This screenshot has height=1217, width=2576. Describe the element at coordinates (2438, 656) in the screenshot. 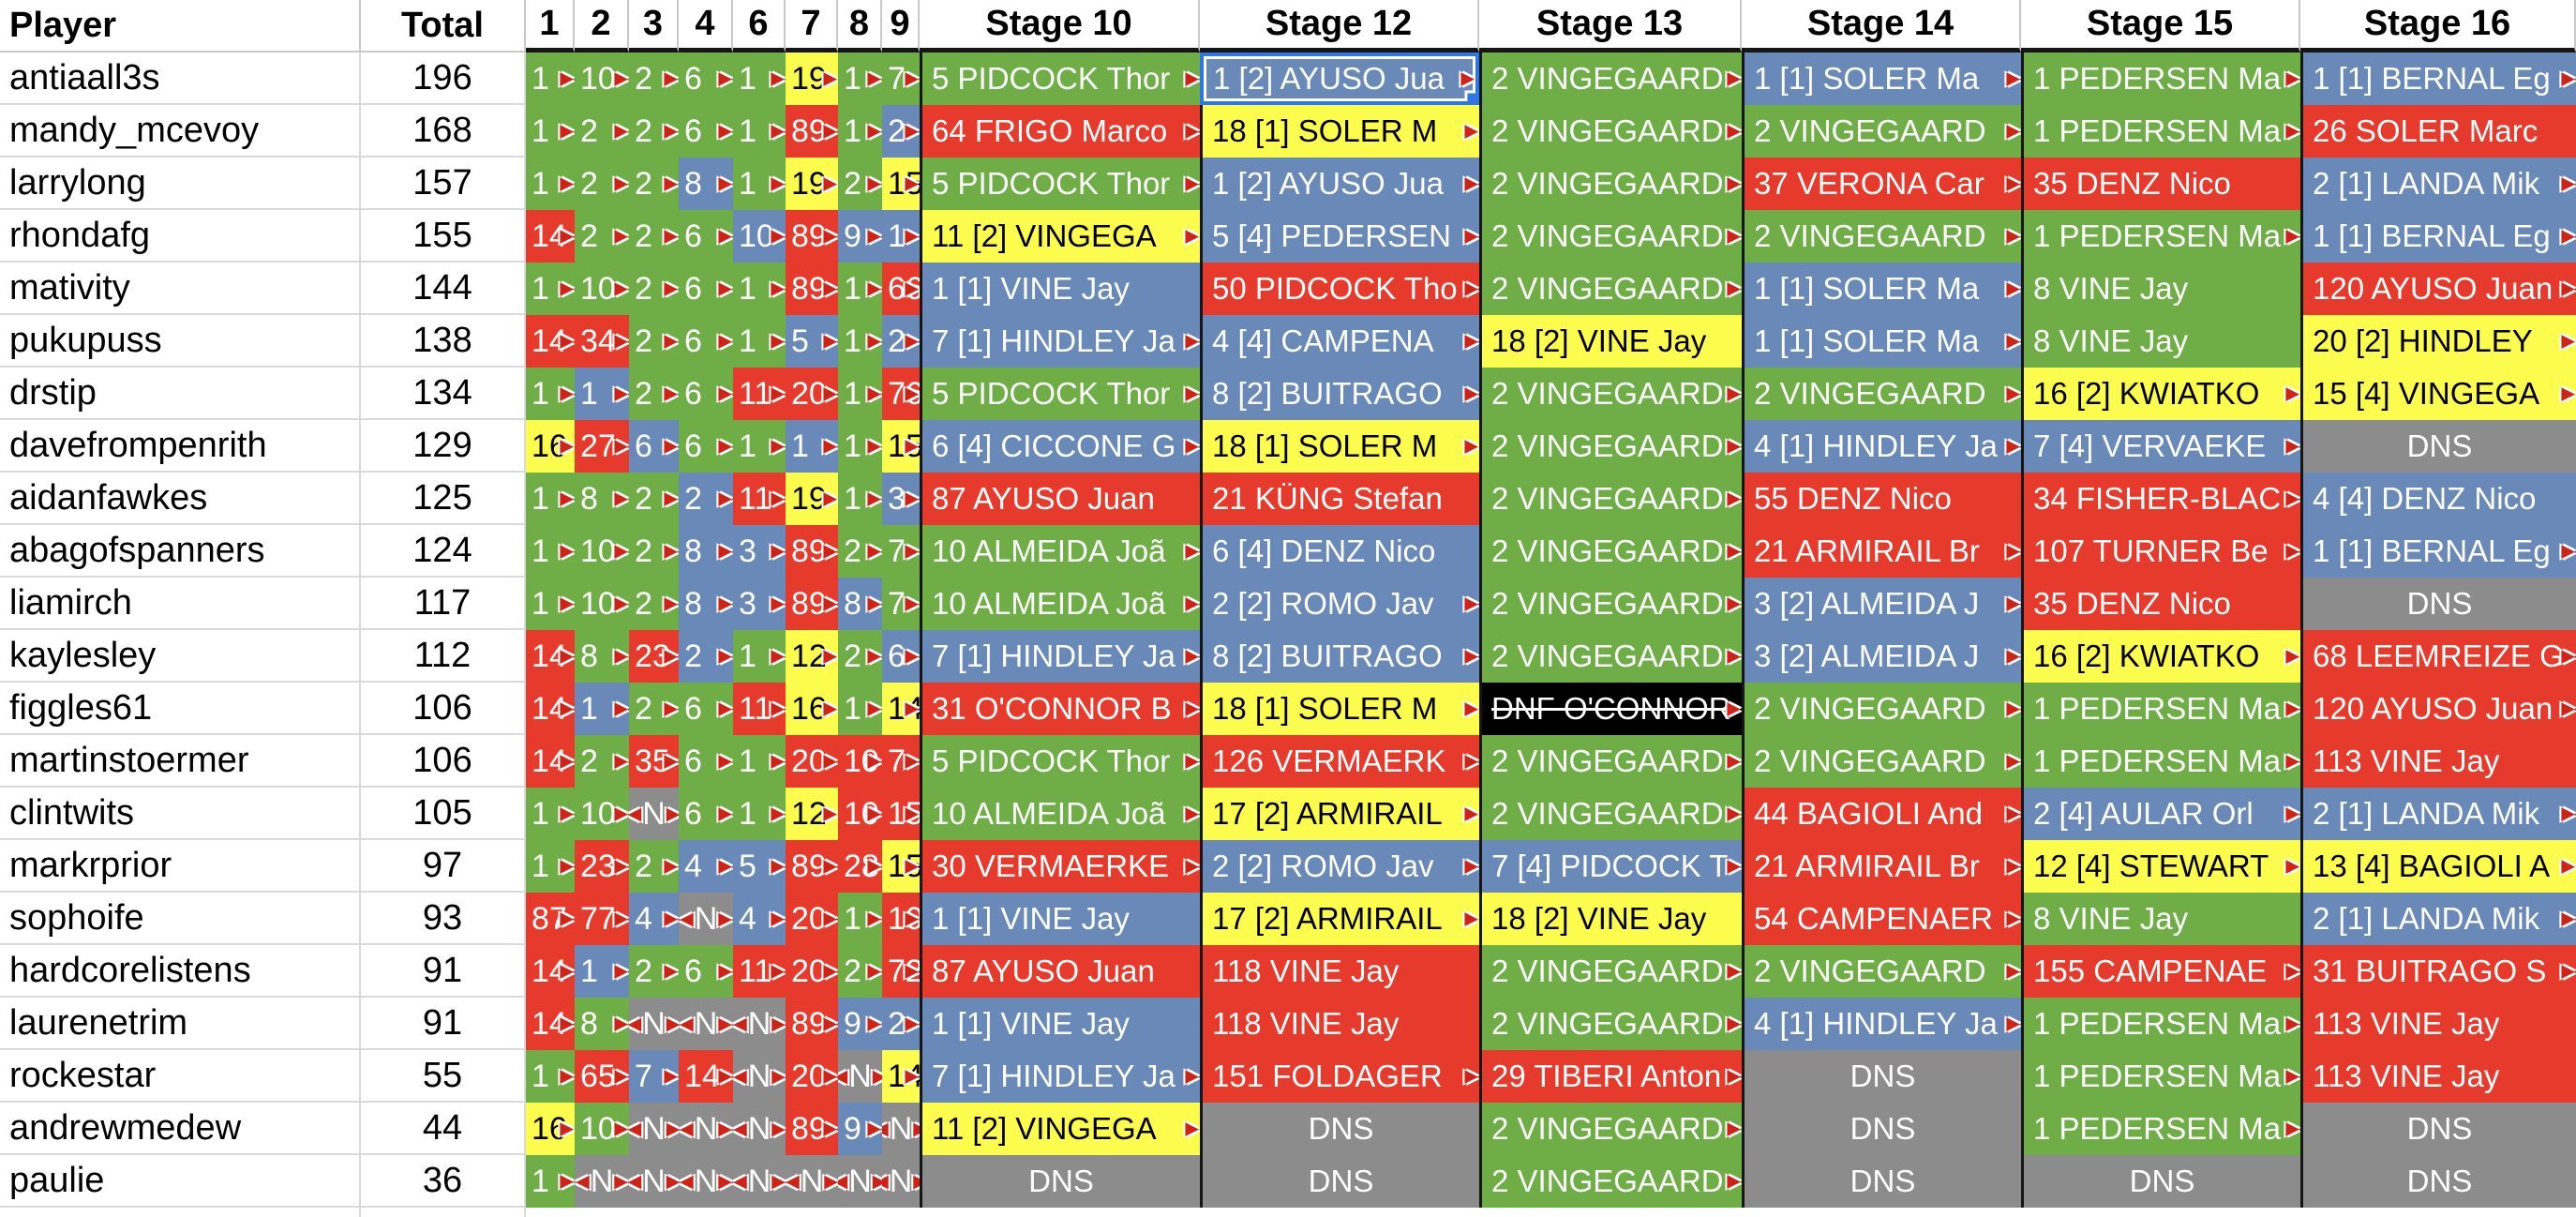

I see `stage-result-cell: 68 LEEMREIZE G ▶` at that location.